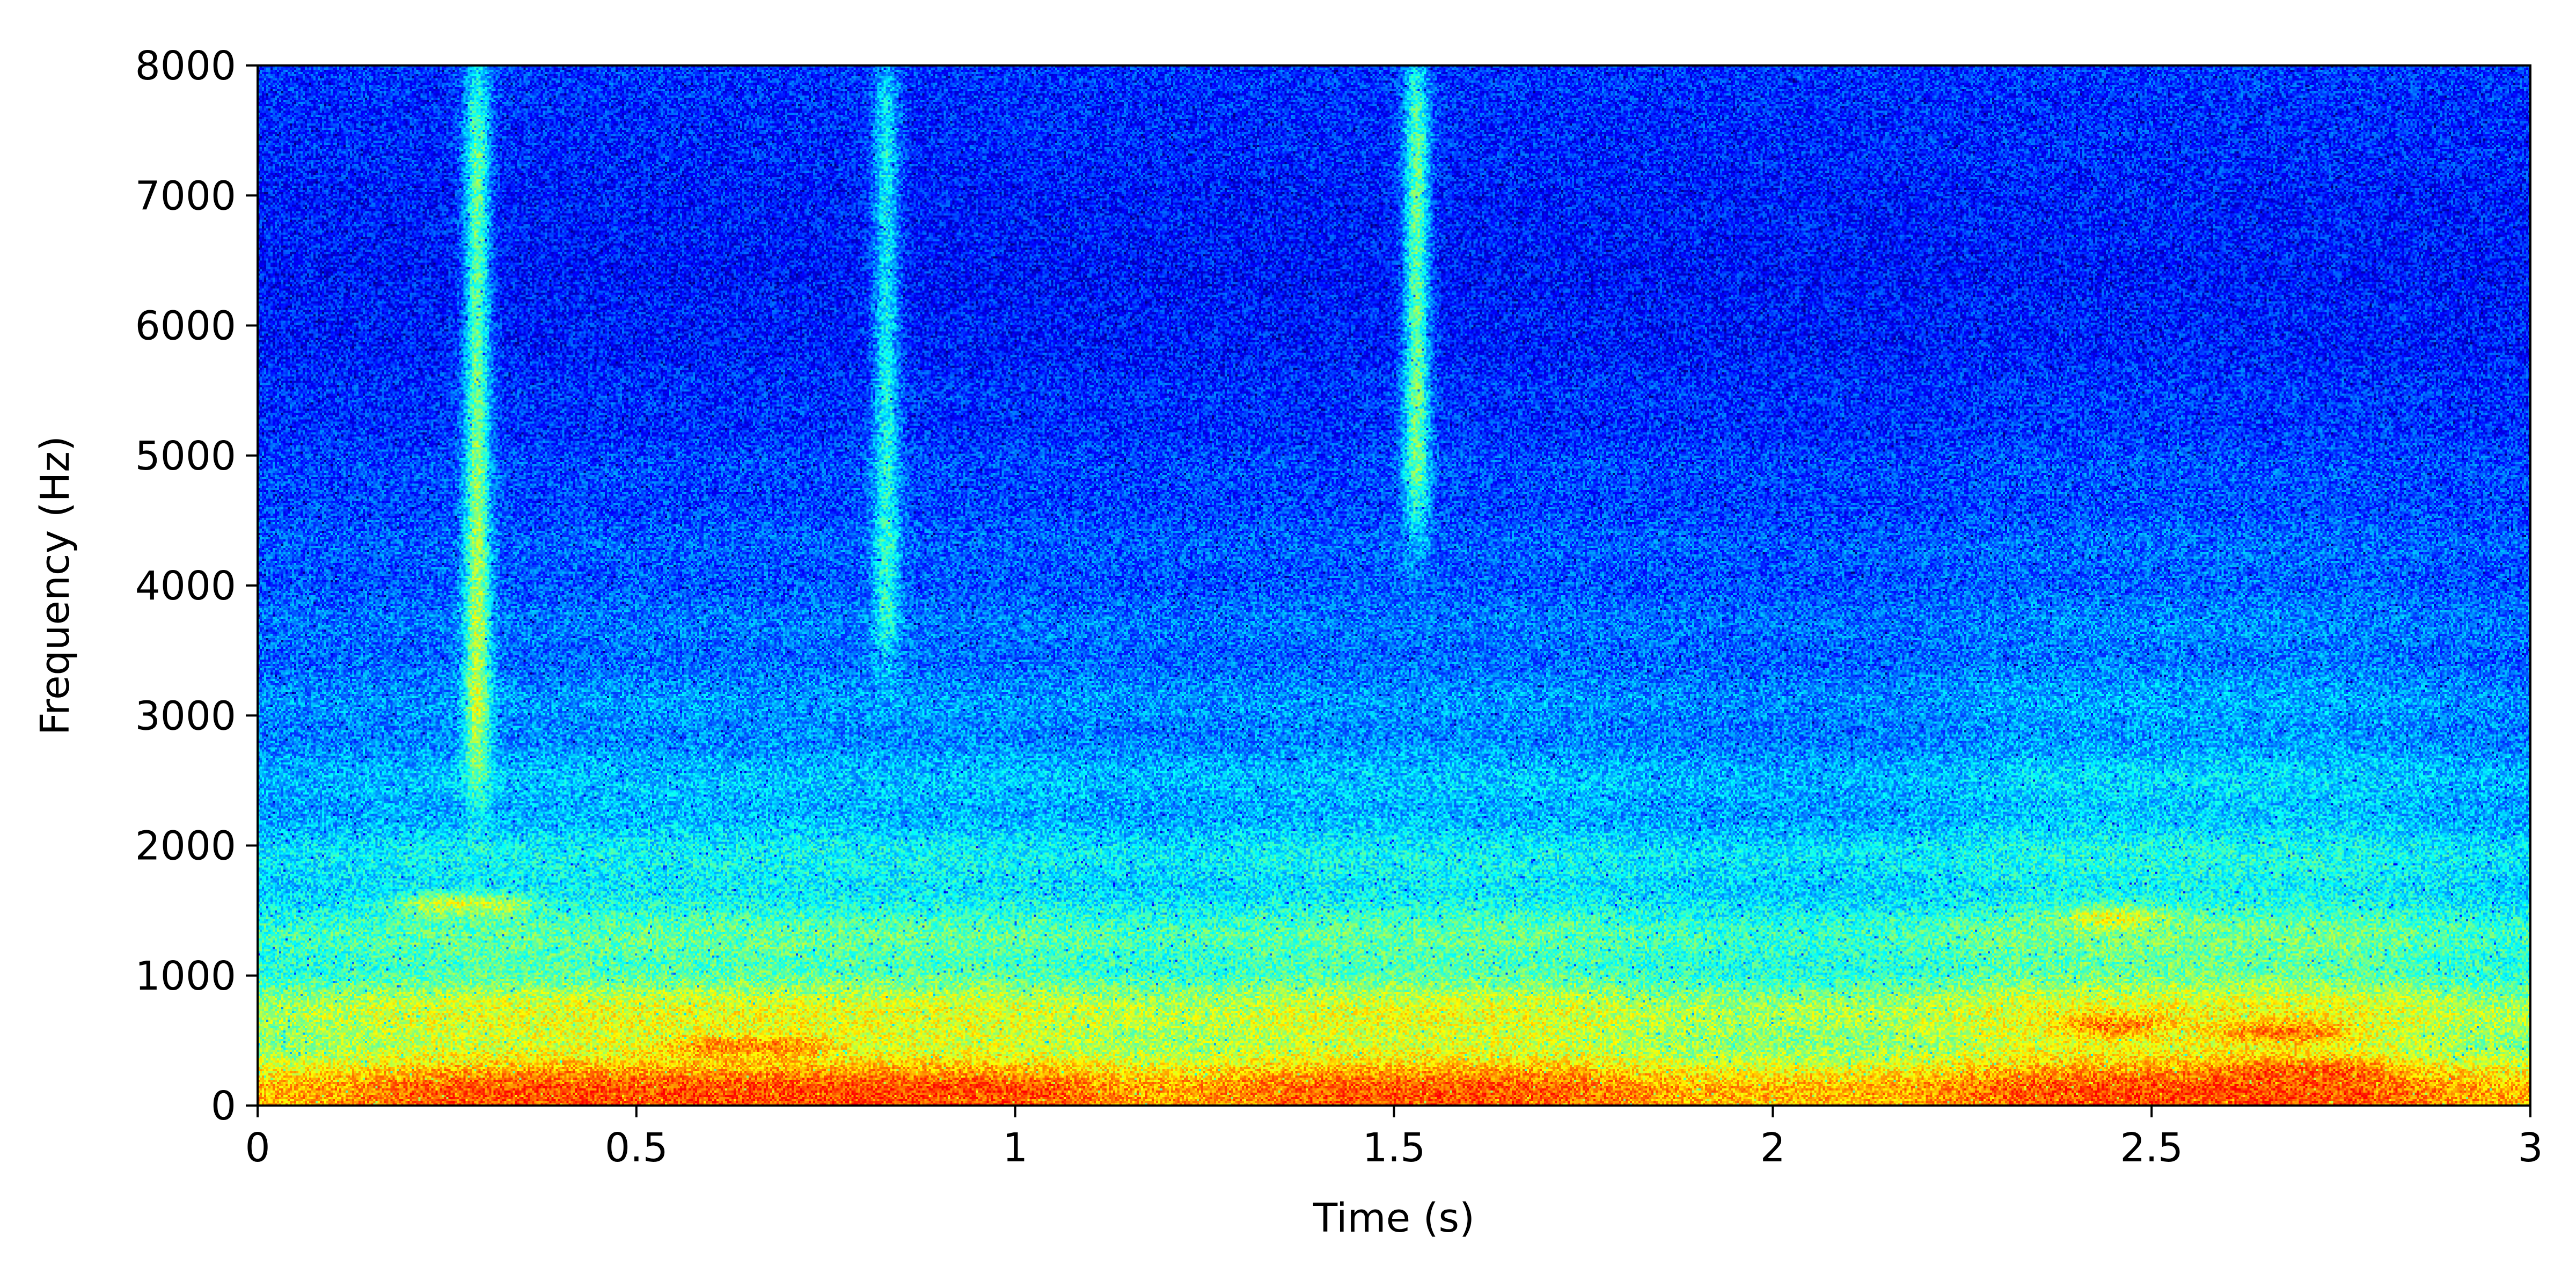  I want to click on x-tick-label: 1.5, so click(1394, 1148).